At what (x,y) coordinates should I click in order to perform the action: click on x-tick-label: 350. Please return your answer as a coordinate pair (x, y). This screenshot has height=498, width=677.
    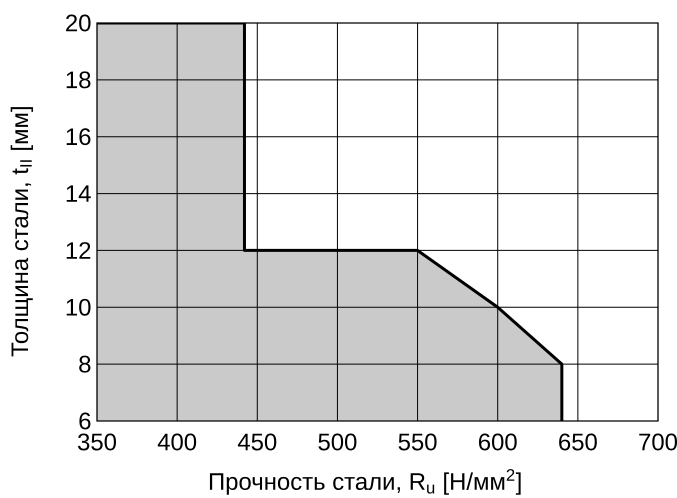
    Looking at the image, I should click on (97, 442).